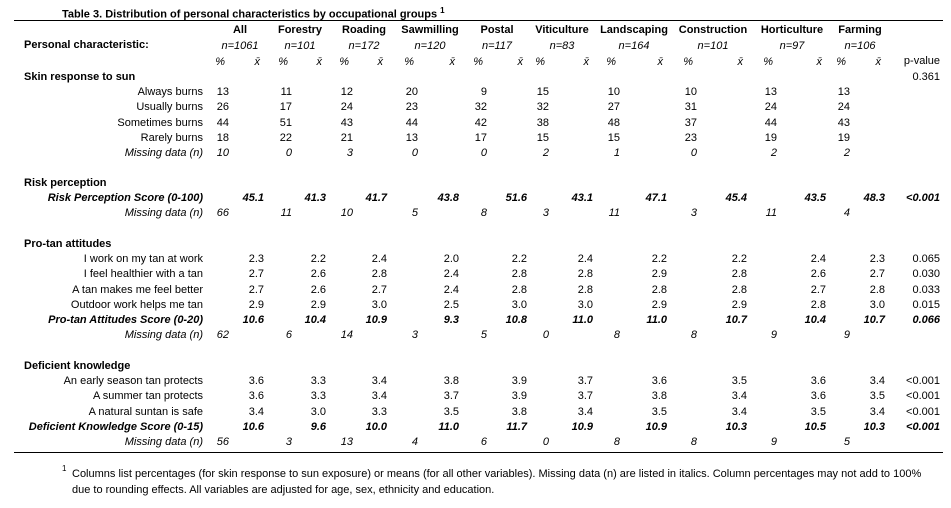  I want to click on score-mean: 45.4, so click(736, 198).